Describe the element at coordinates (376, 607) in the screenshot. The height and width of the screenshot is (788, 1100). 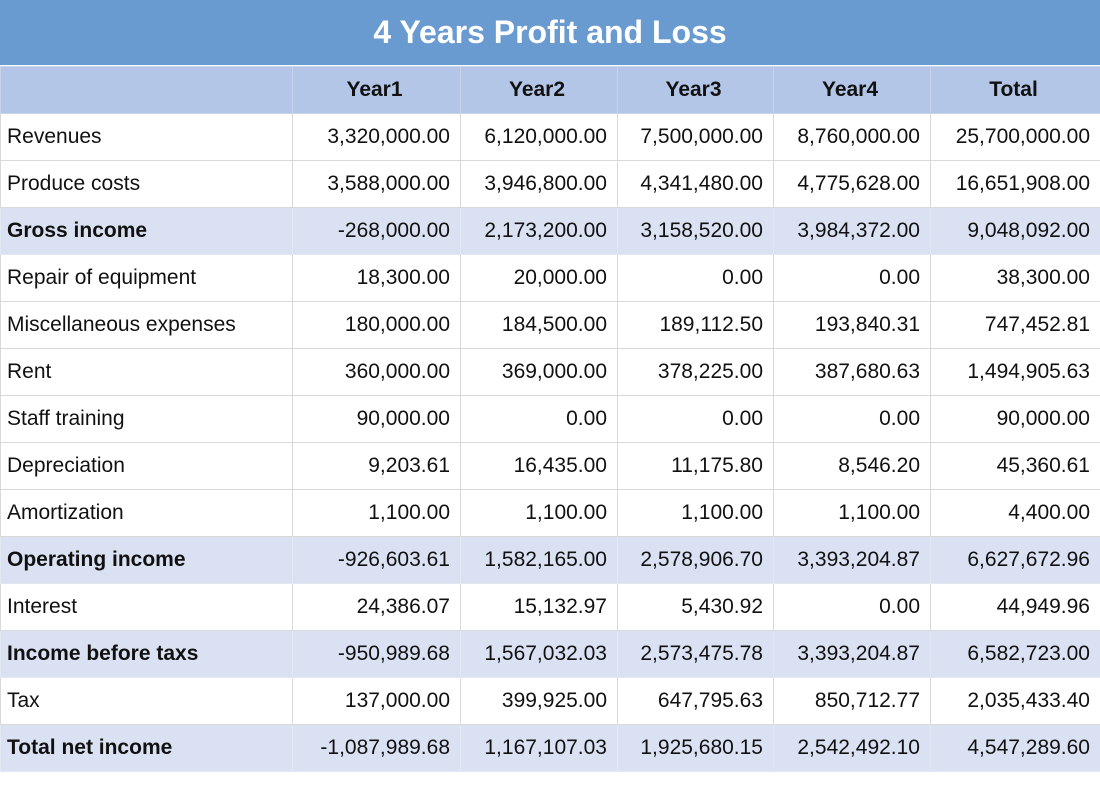
I see `value-cell-year1: 24,386.07` at that location.